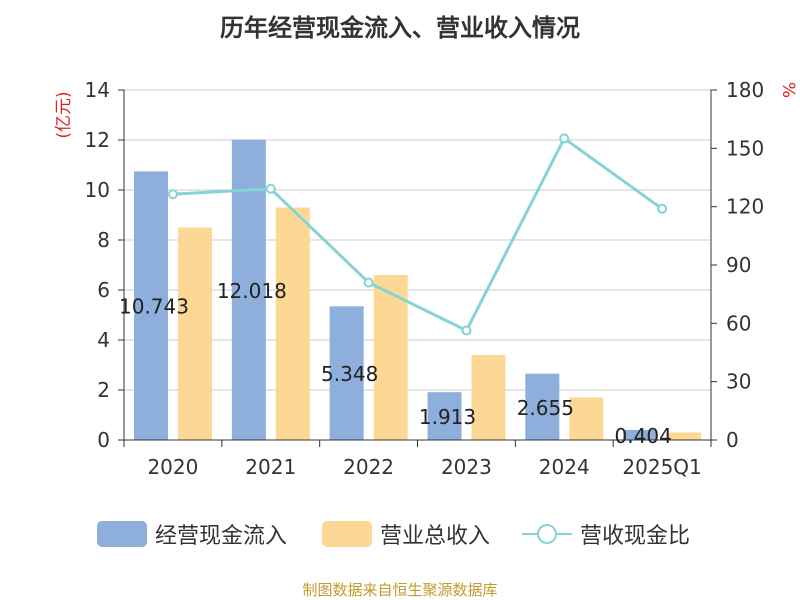 This screenshot has height=600, width=800. Describe the element at coordinates (154, 307) in the screenshot. I see `data-label-cash-inflow: 10.743` at that location.